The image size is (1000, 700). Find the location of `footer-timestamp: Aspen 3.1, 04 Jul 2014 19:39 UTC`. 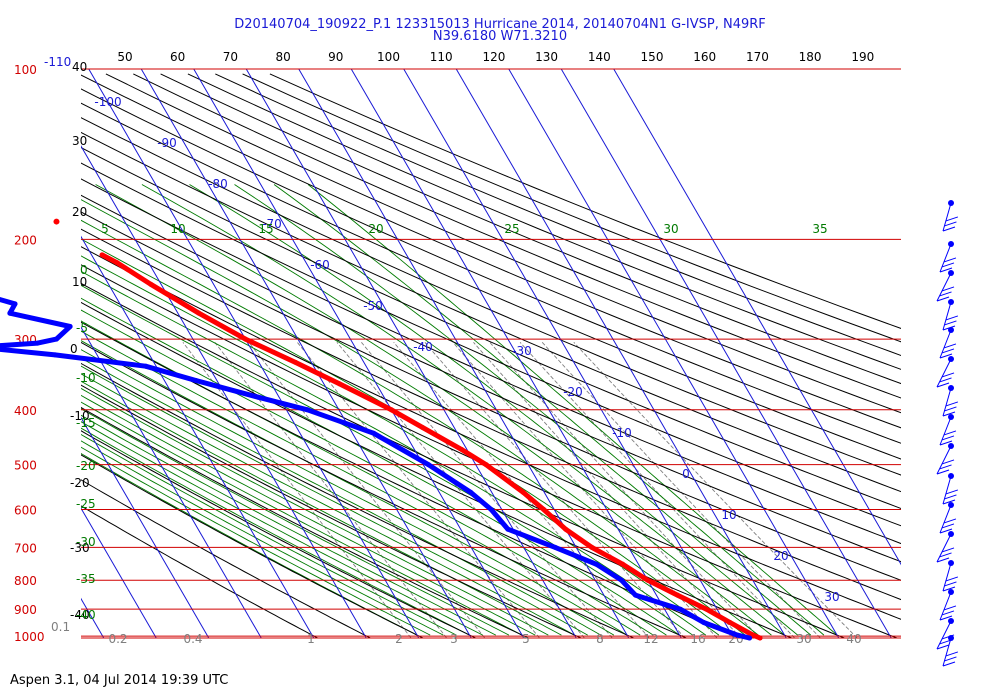

footer-timestamp: Aspen 3.1, 04 Jul 2014 19:39 UTC is located at coordinates (119, 680).